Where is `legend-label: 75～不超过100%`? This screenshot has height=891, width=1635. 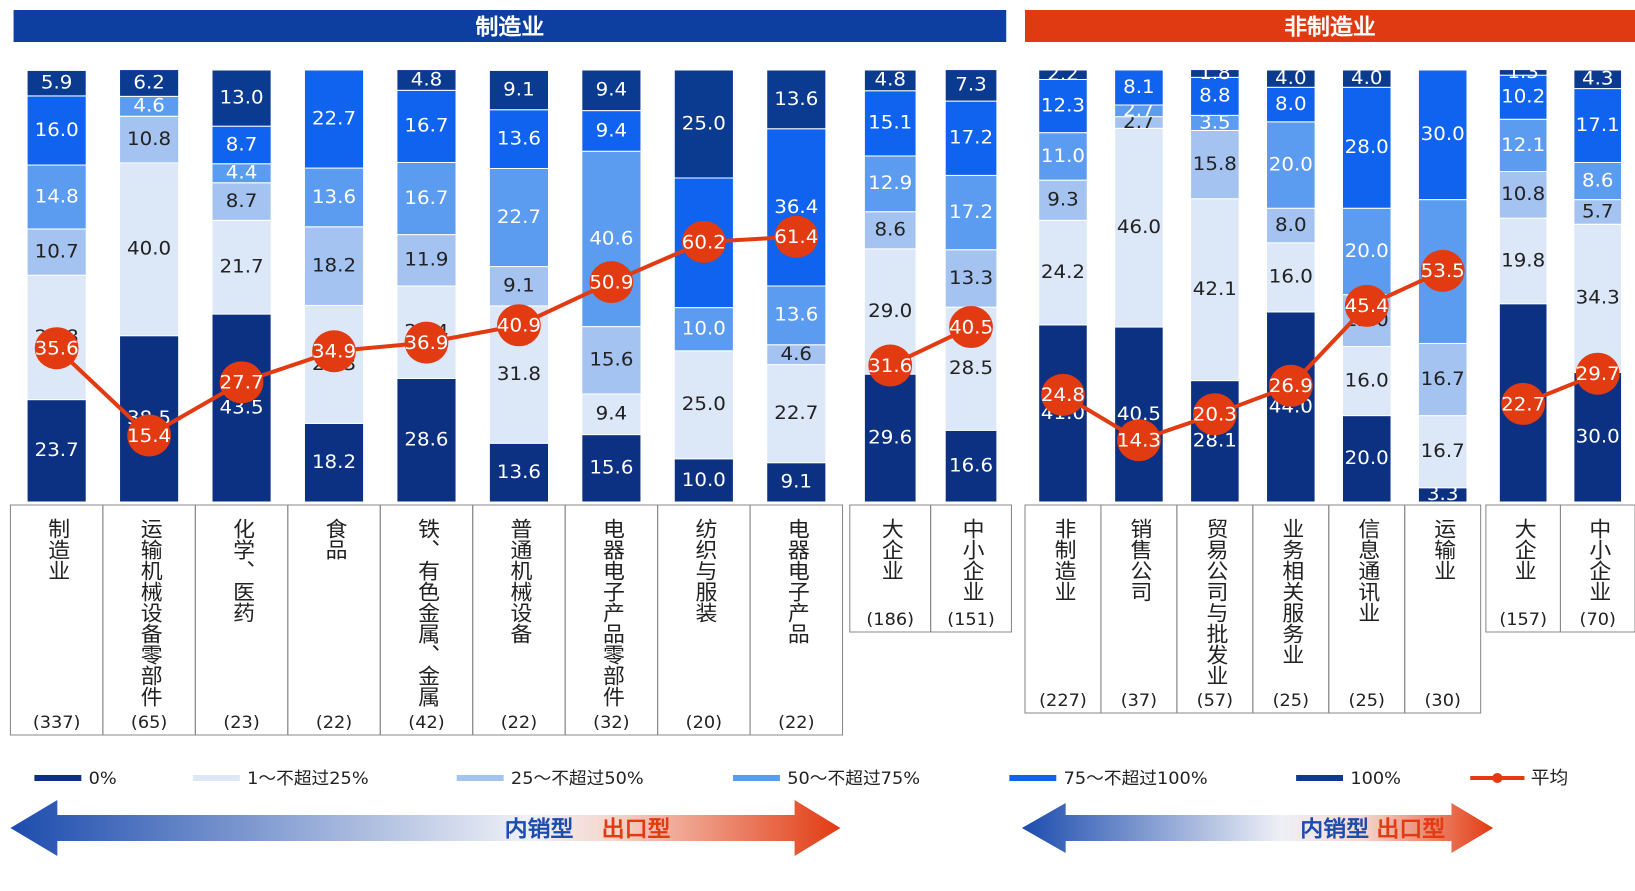
legend-label: 75～不超过100% is located at coordinates (1136, 779).